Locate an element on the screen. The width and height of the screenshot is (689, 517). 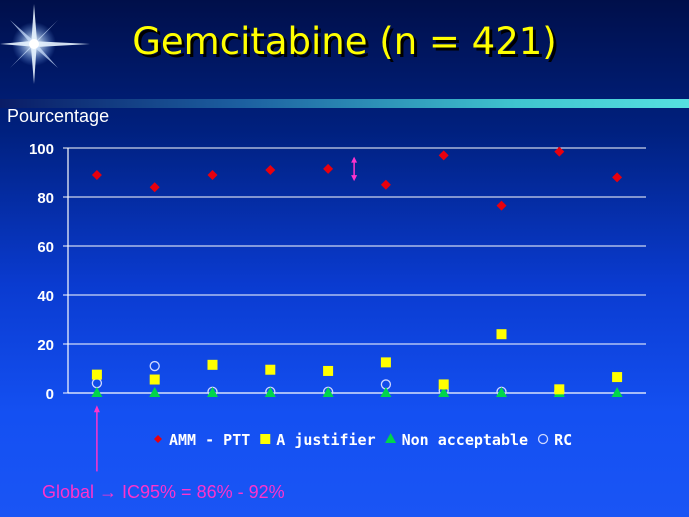
title-underline-bar is located at coordinates (344, 103).